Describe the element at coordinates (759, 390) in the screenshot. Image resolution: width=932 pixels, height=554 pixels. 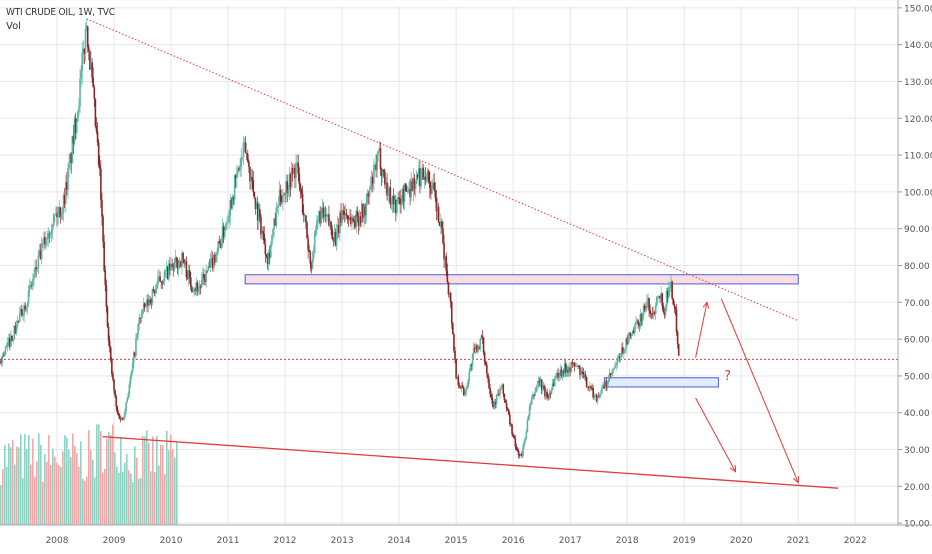
I see `projection-arrow` at that location.